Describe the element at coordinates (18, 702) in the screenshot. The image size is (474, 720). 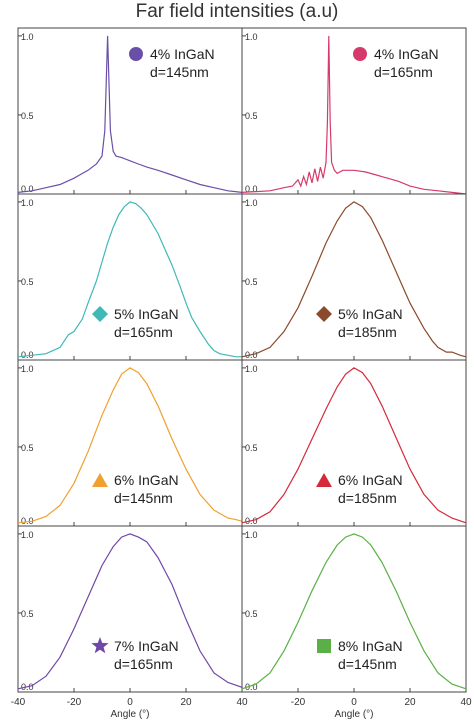
I see `x-tick-label: -40` at that location.